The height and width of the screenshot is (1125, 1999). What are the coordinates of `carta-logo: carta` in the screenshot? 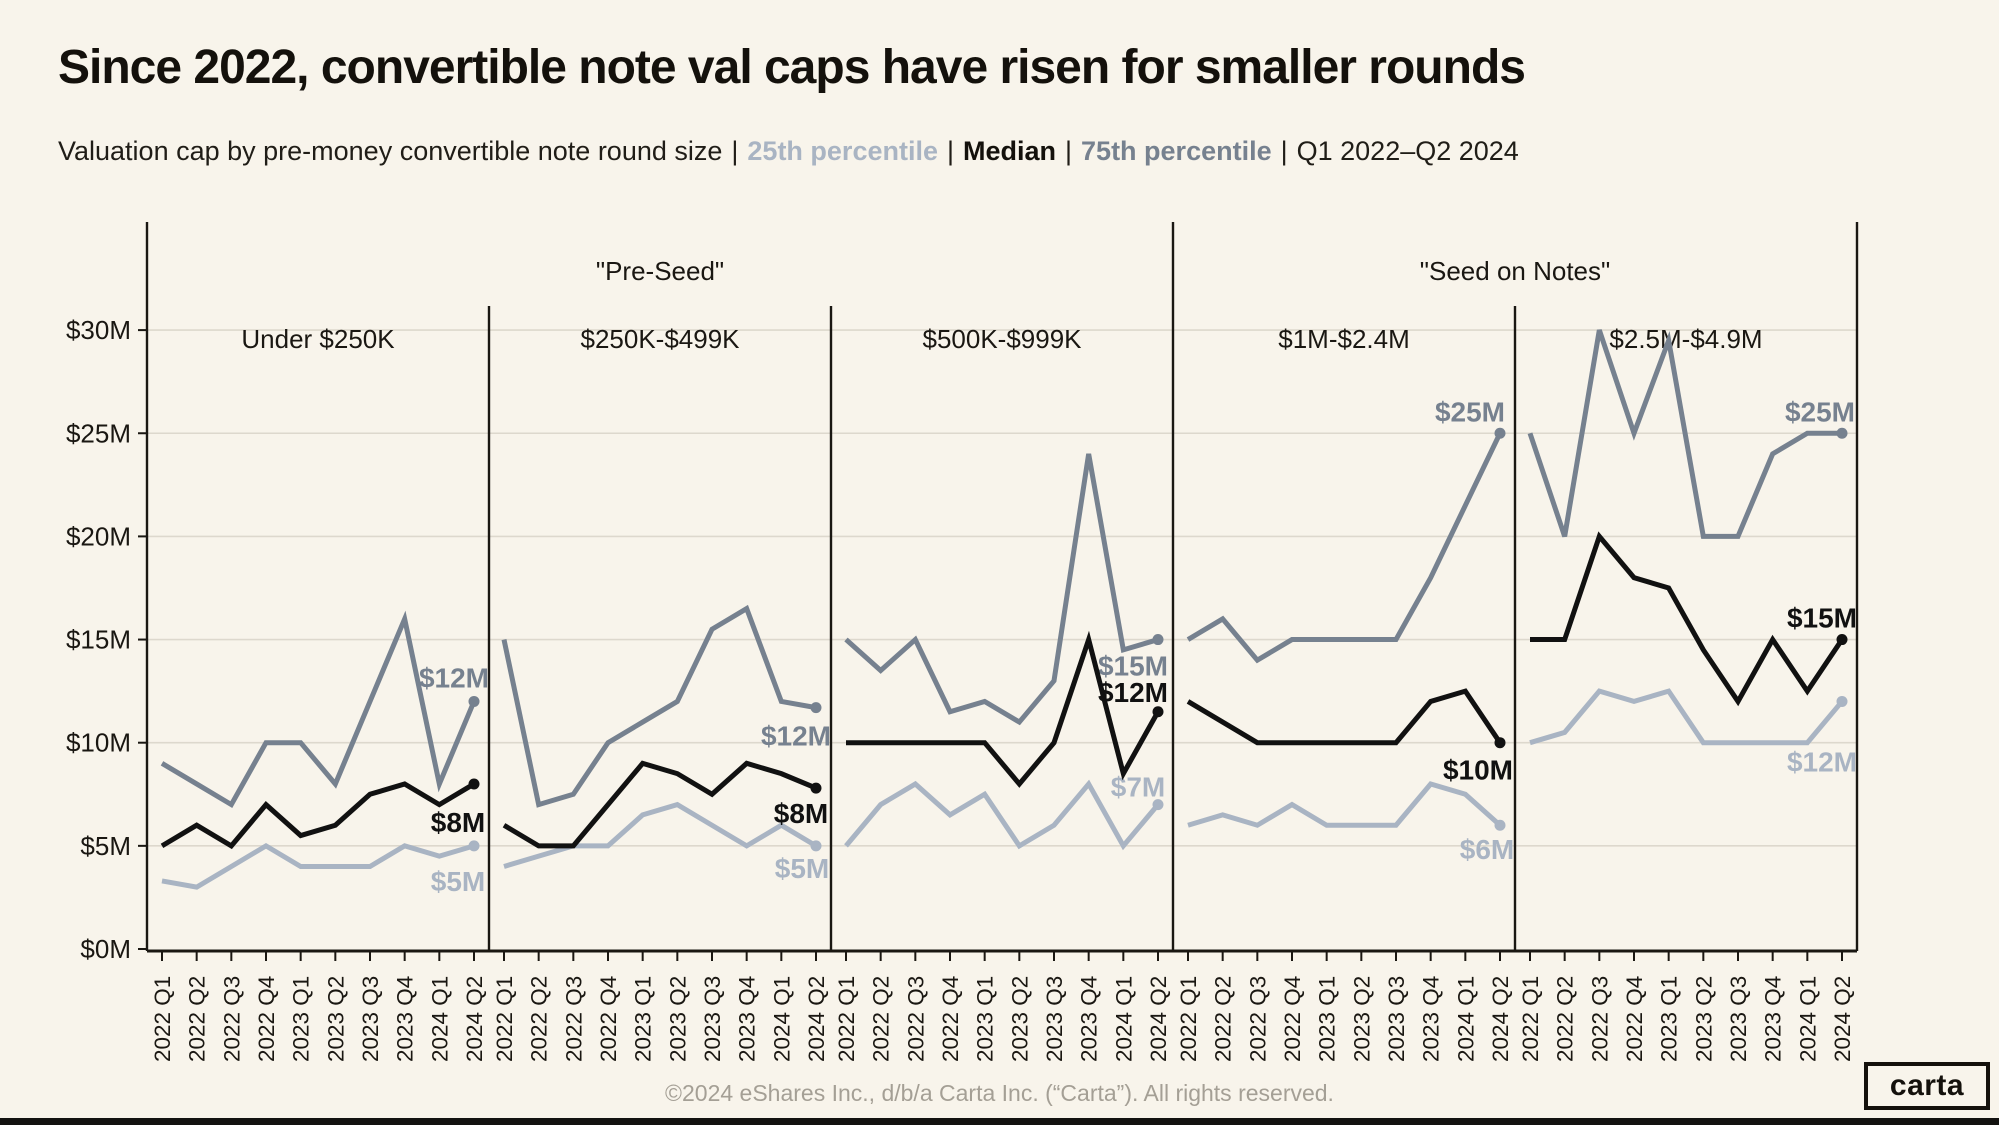 It's located at (1927, 1086).